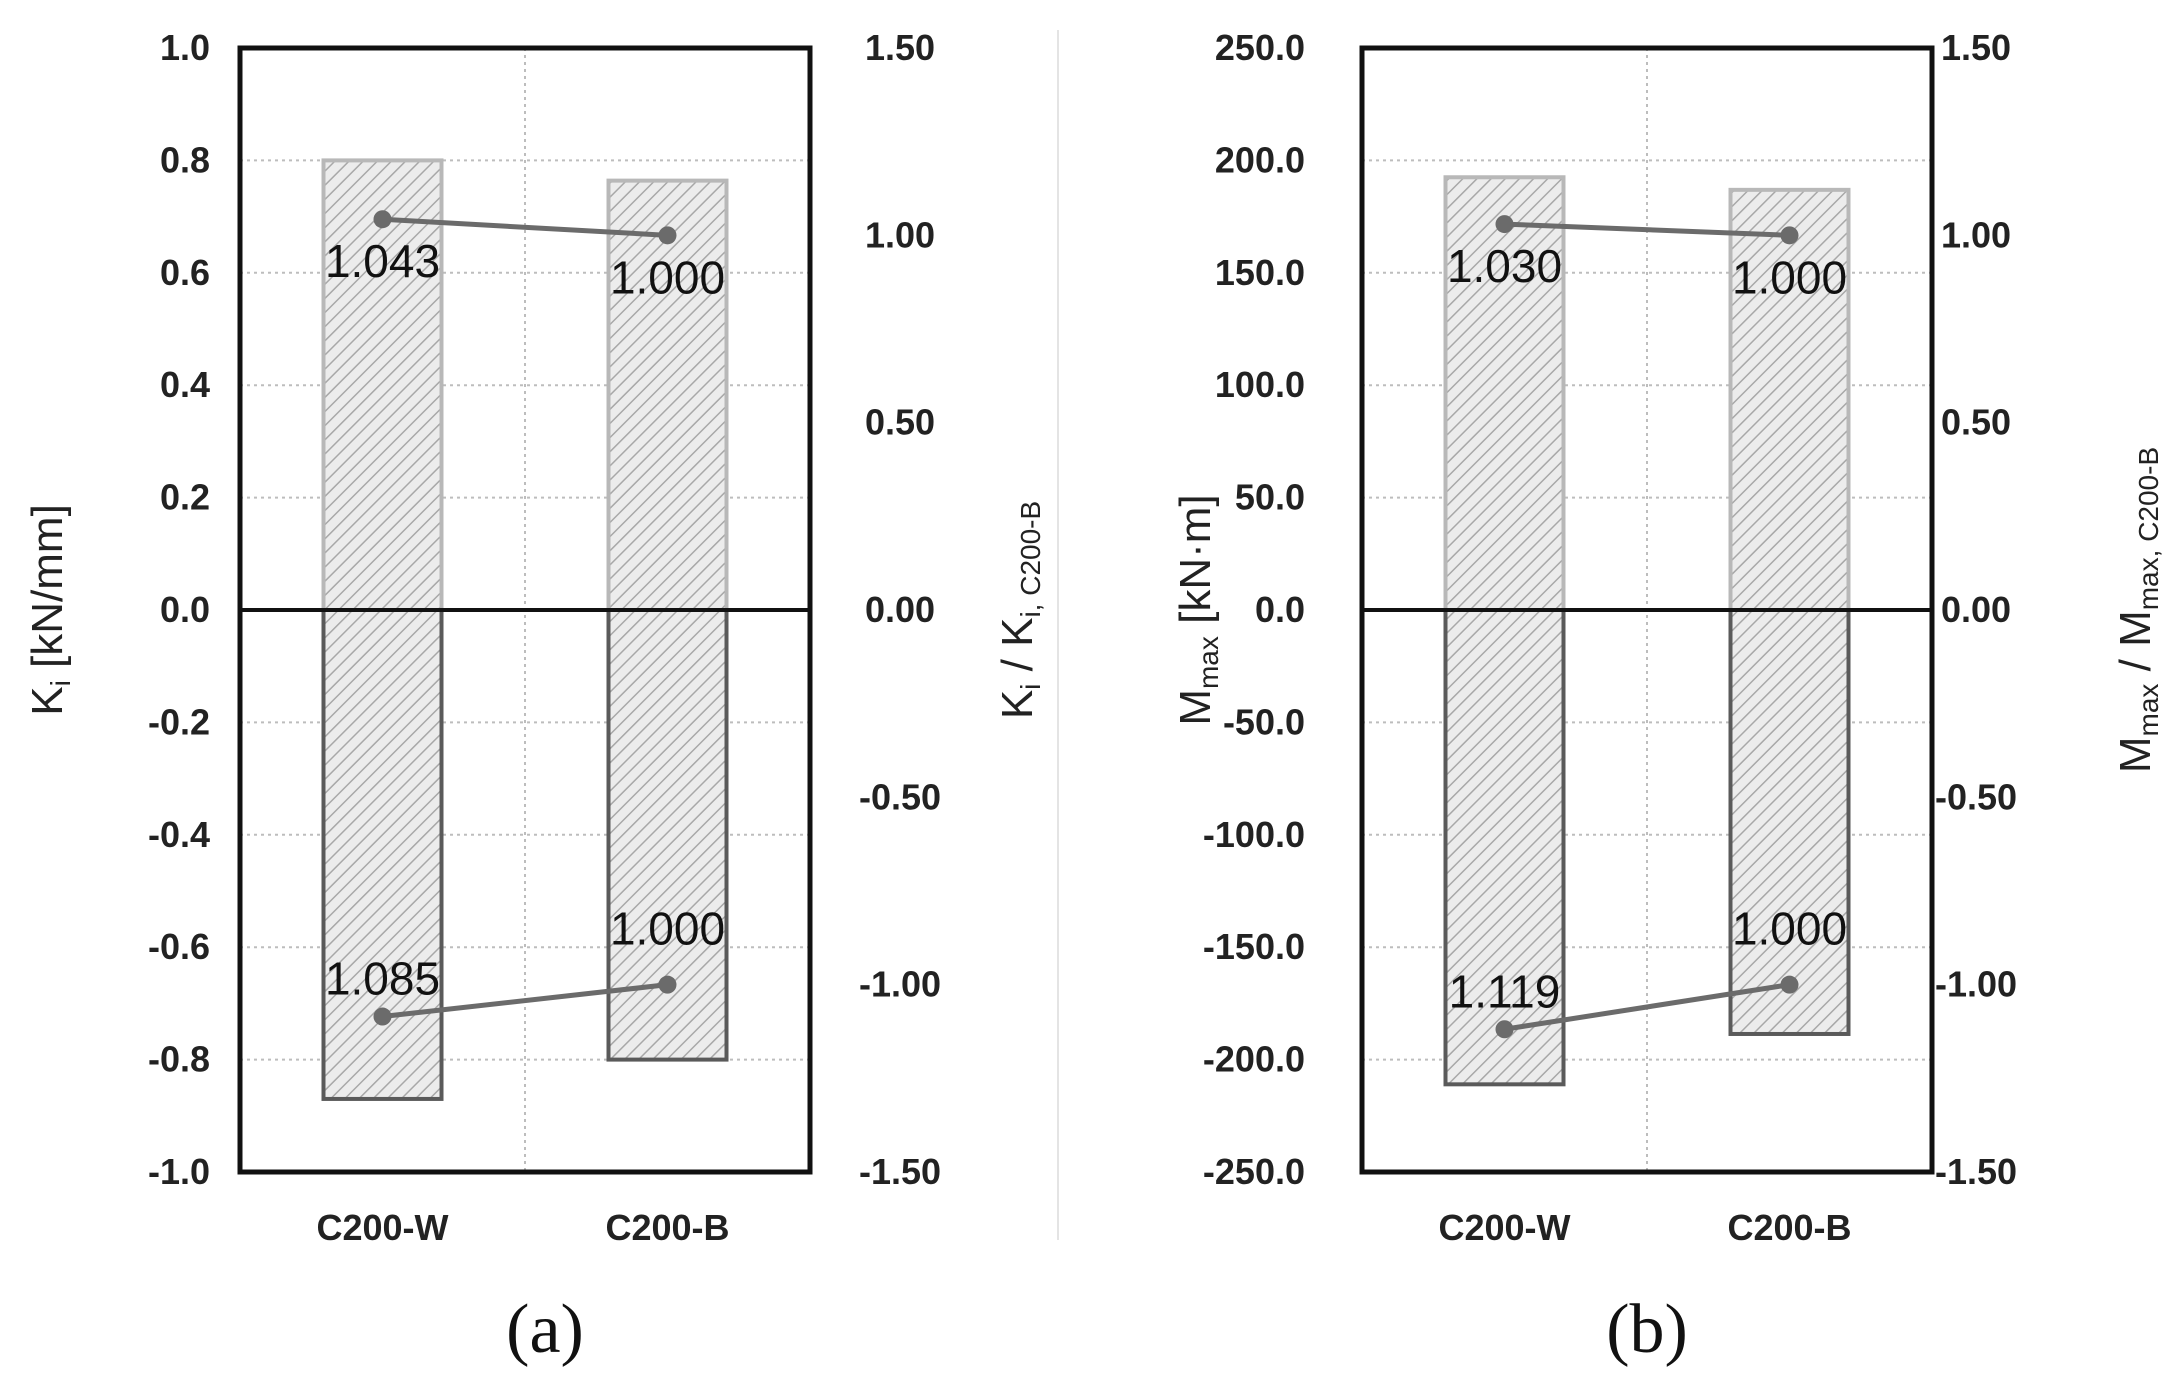 The width and height of the screenshot is (2166, 1386). What do you see at coordinates (1260, 272) in the screenshot?
I see `y-tick-label: 150.0` at bounding box center [1260, 272].